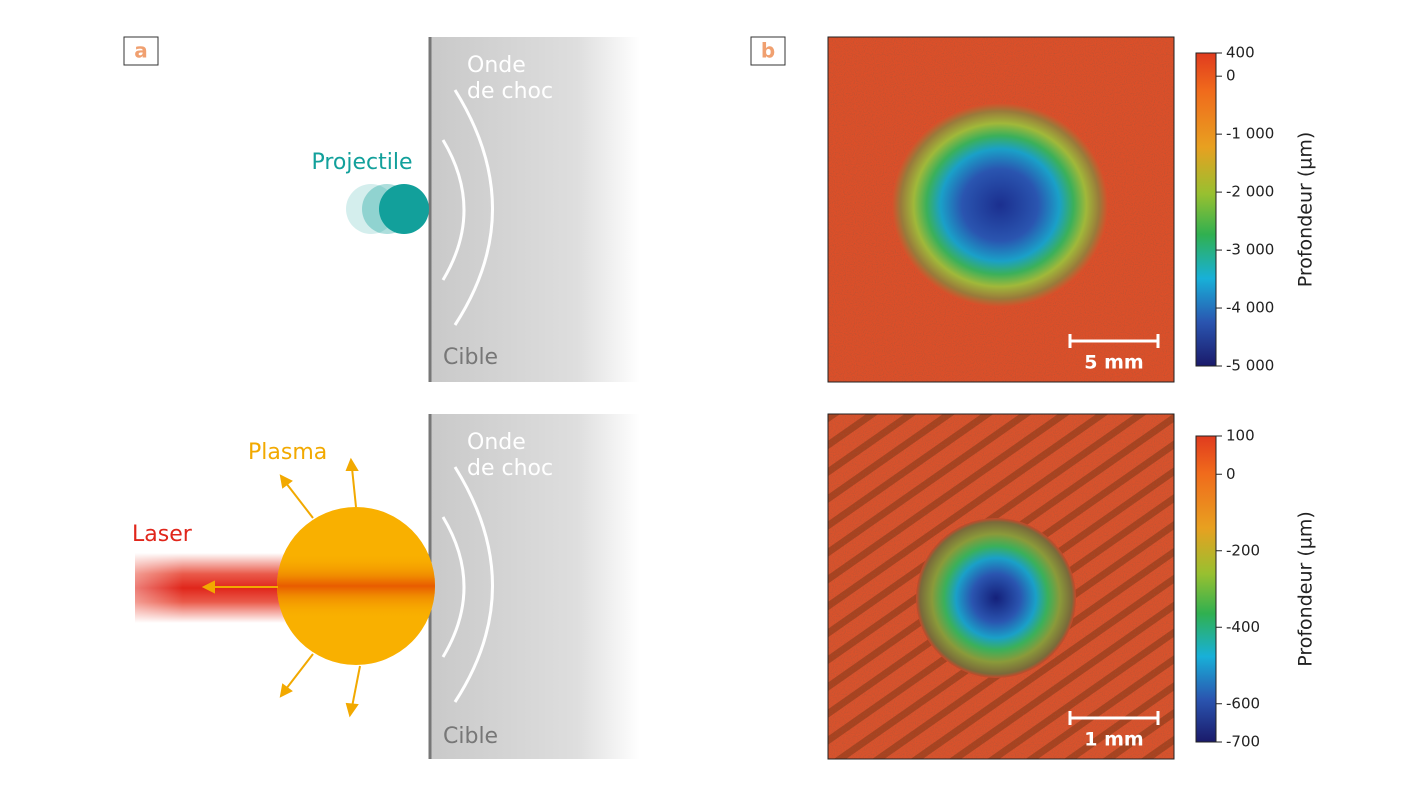 The width and height of the screenshot is (1420, 799). Describe the element at coordinates (1243, 550) in the screenshot. I see `colorbar-tick-label: -200` at that location.